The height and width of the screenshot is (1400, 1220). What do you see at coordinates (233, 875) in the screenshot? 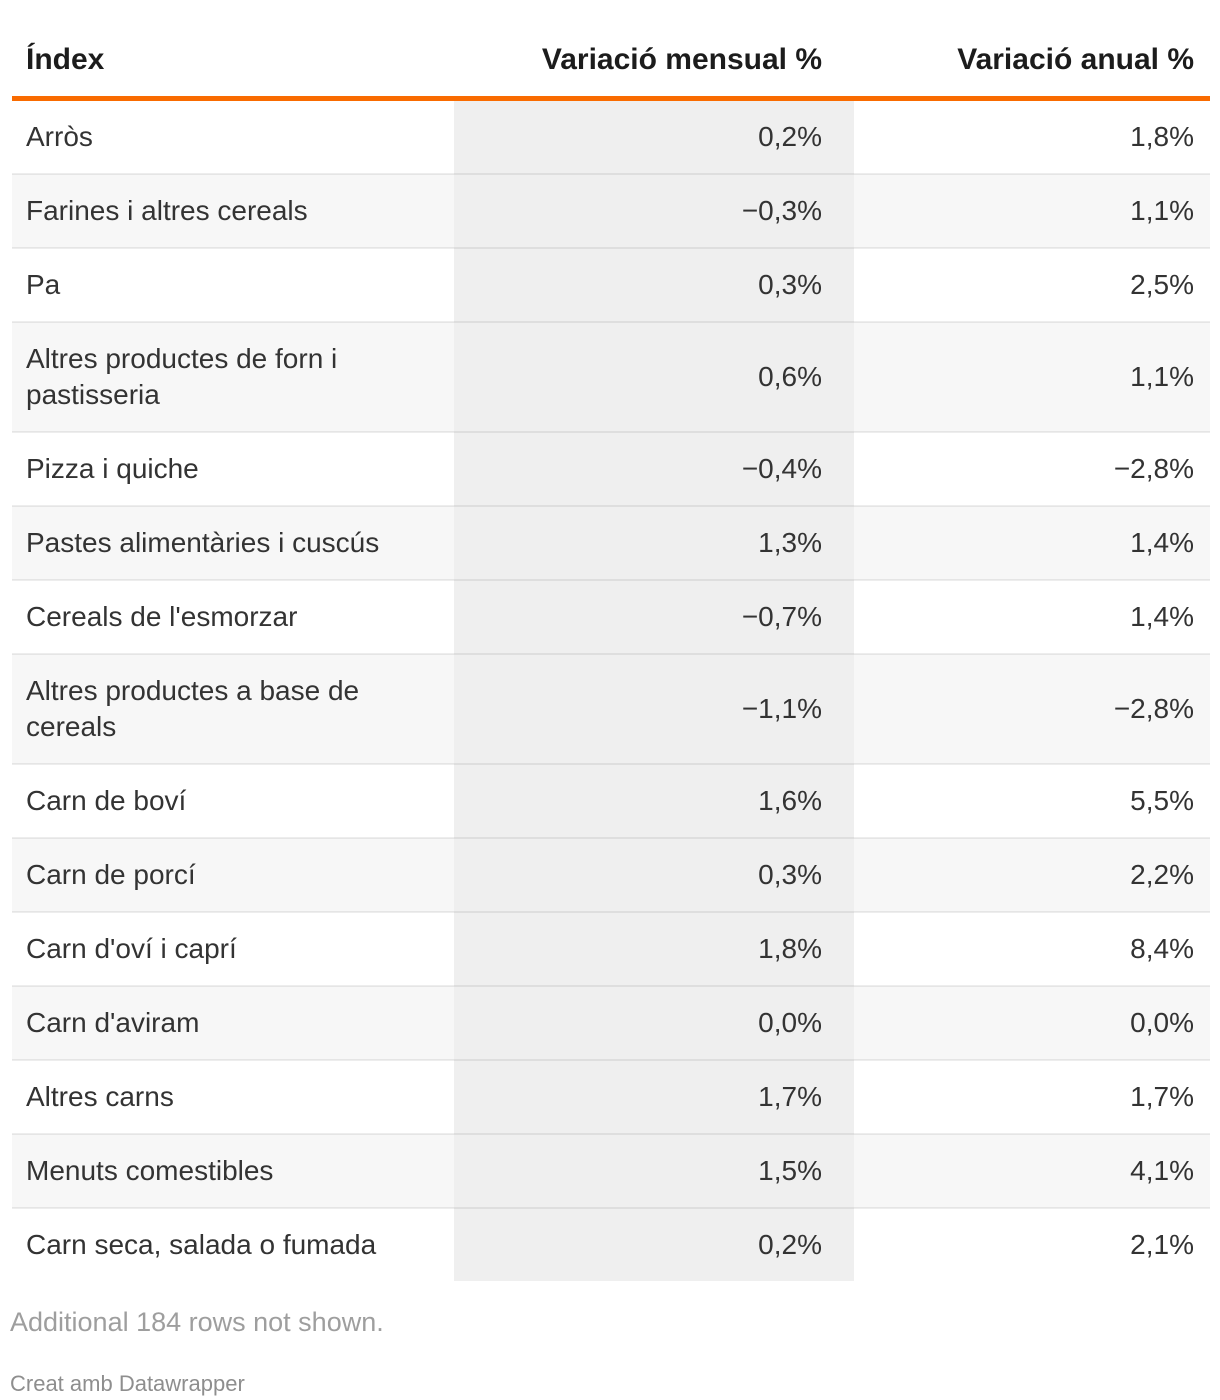
I see `index-cell: Carn de porcí` at bounding box center [233, 875].